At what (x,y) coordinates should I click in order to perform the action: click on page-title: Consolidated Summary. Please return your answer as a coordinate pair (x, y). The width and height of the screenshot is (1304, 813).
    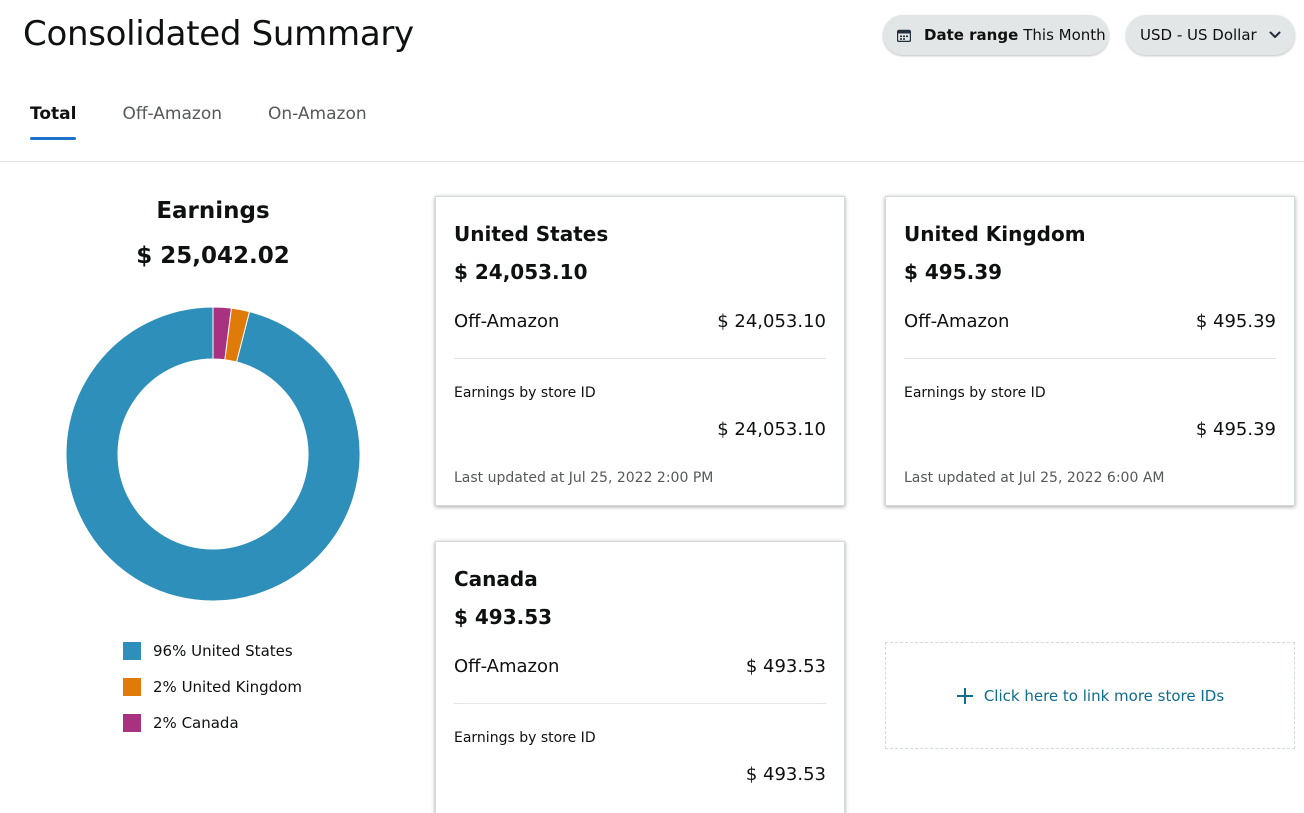
    Looking at the image, I should click on (218, 34).